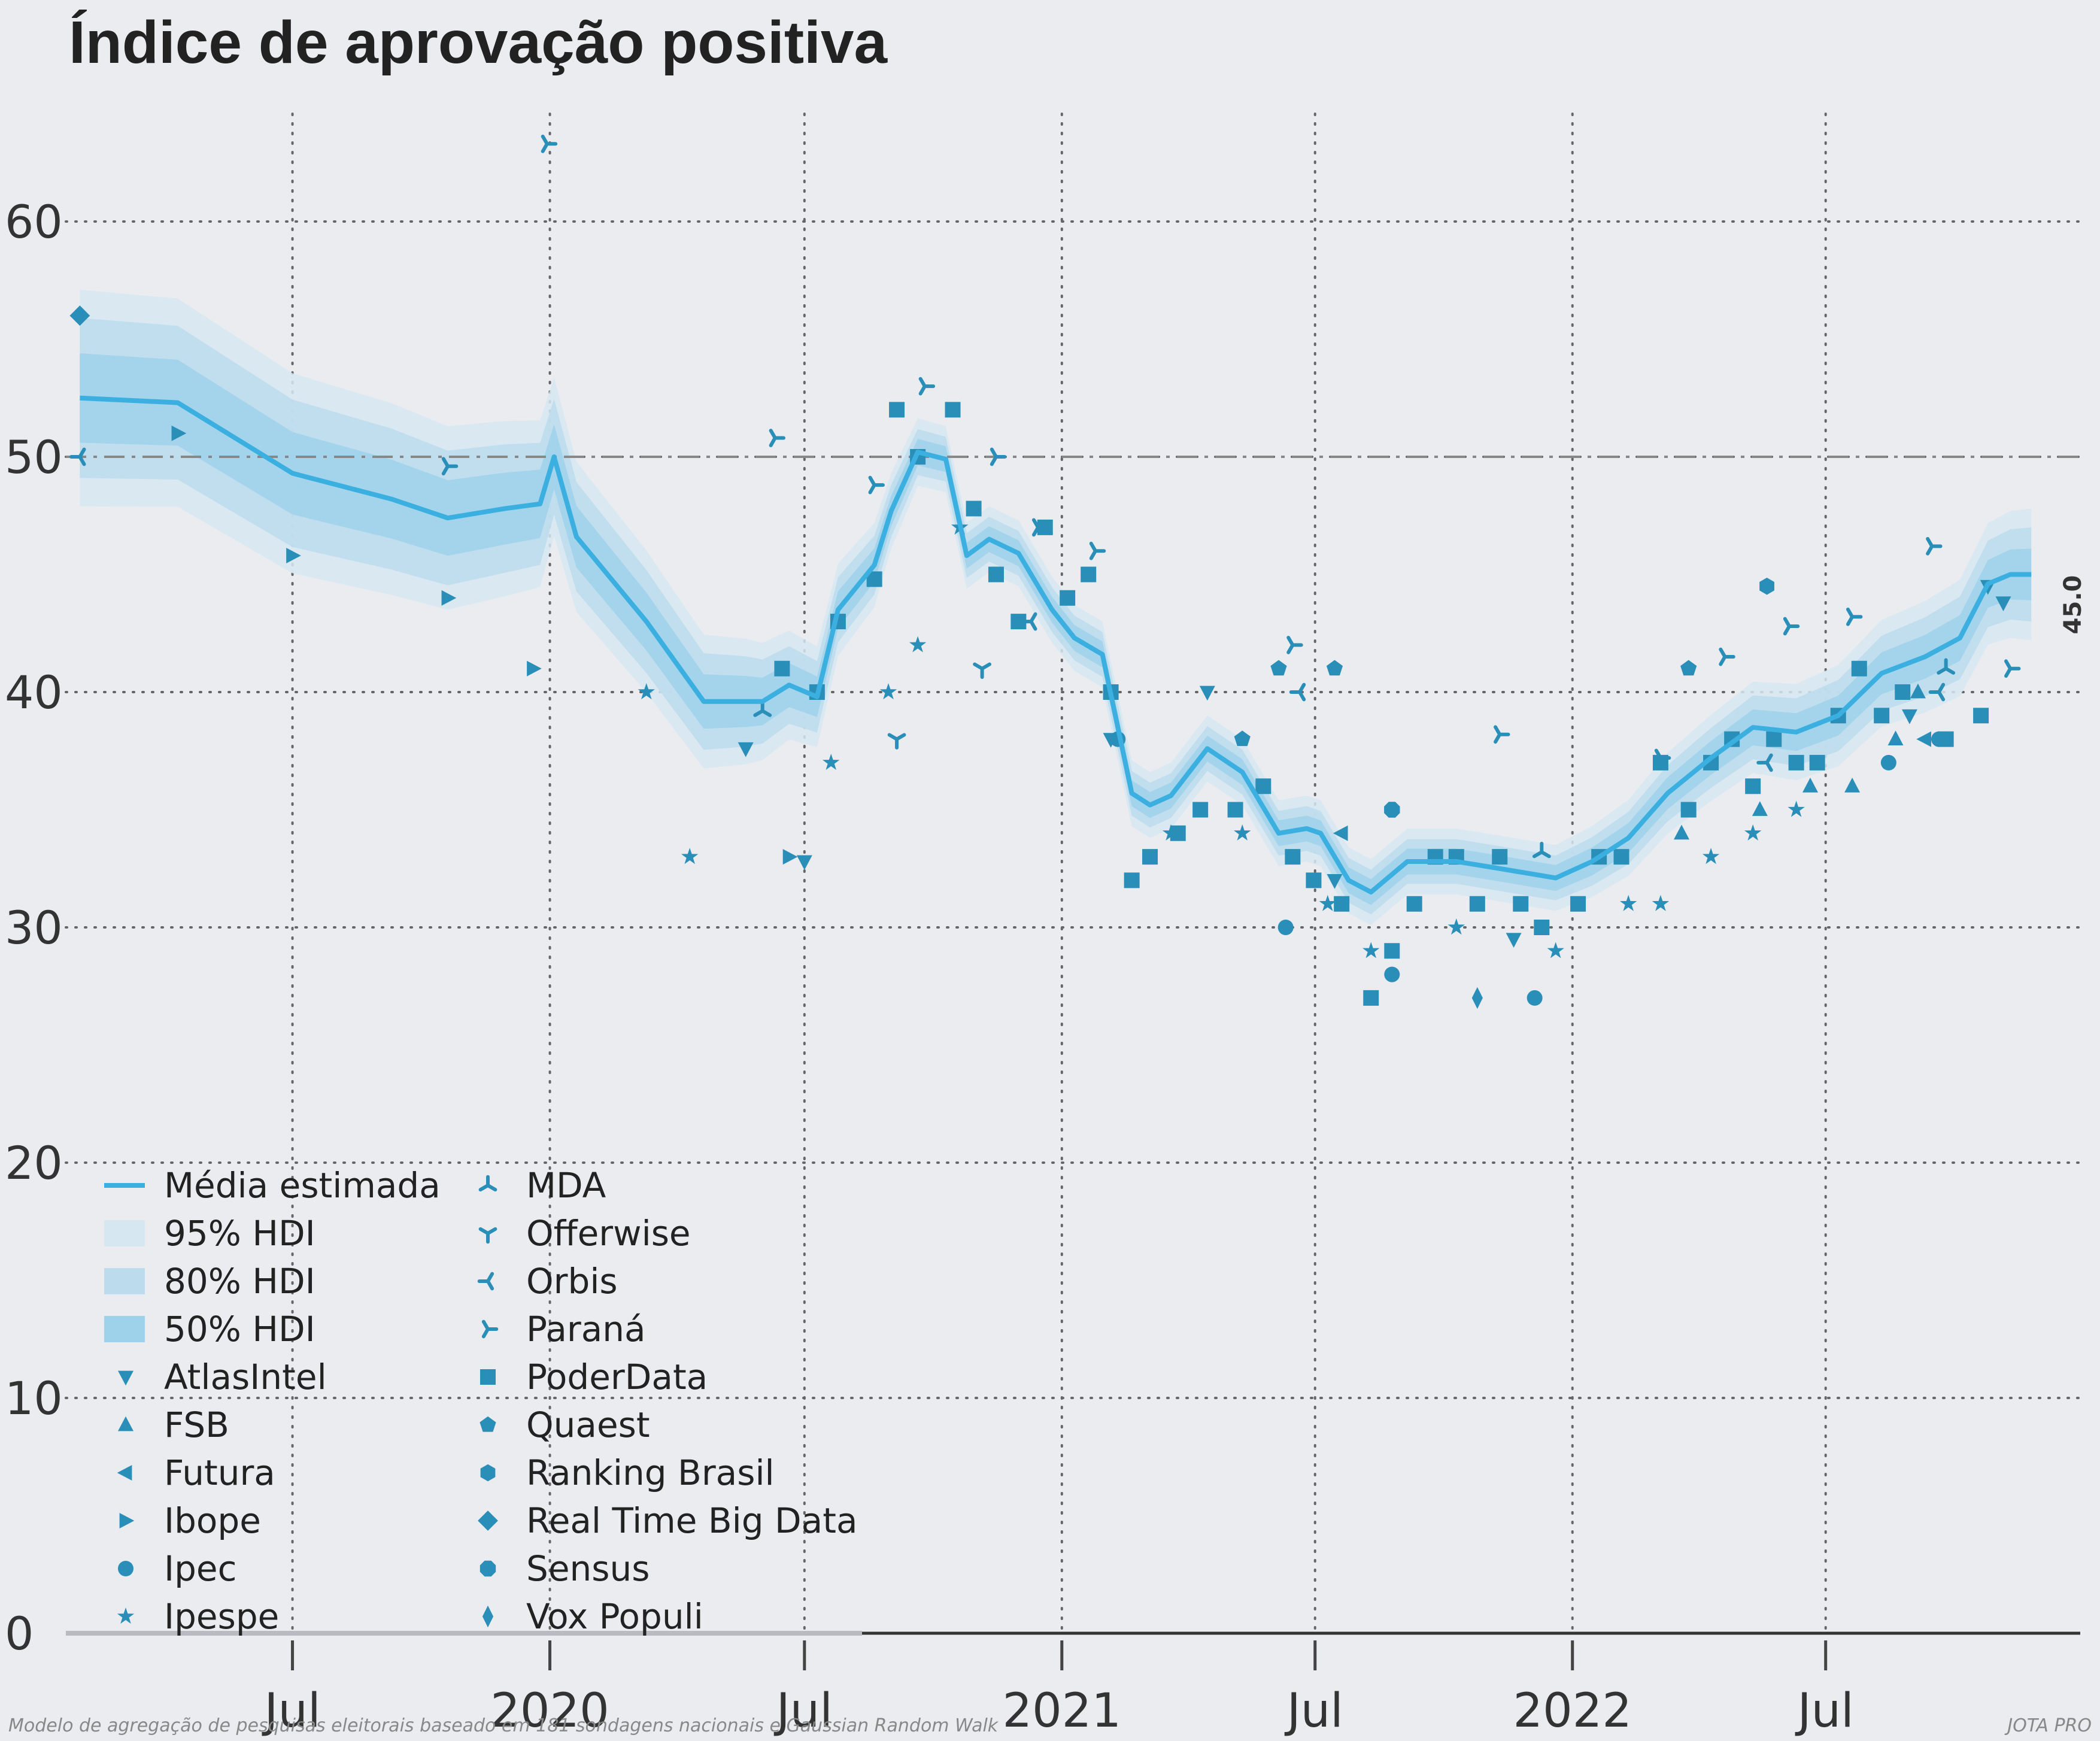  Describe the element at coordinates (2048, 1725) in the screenshot. I see `footnote-right: JOTA PRO` at that location.